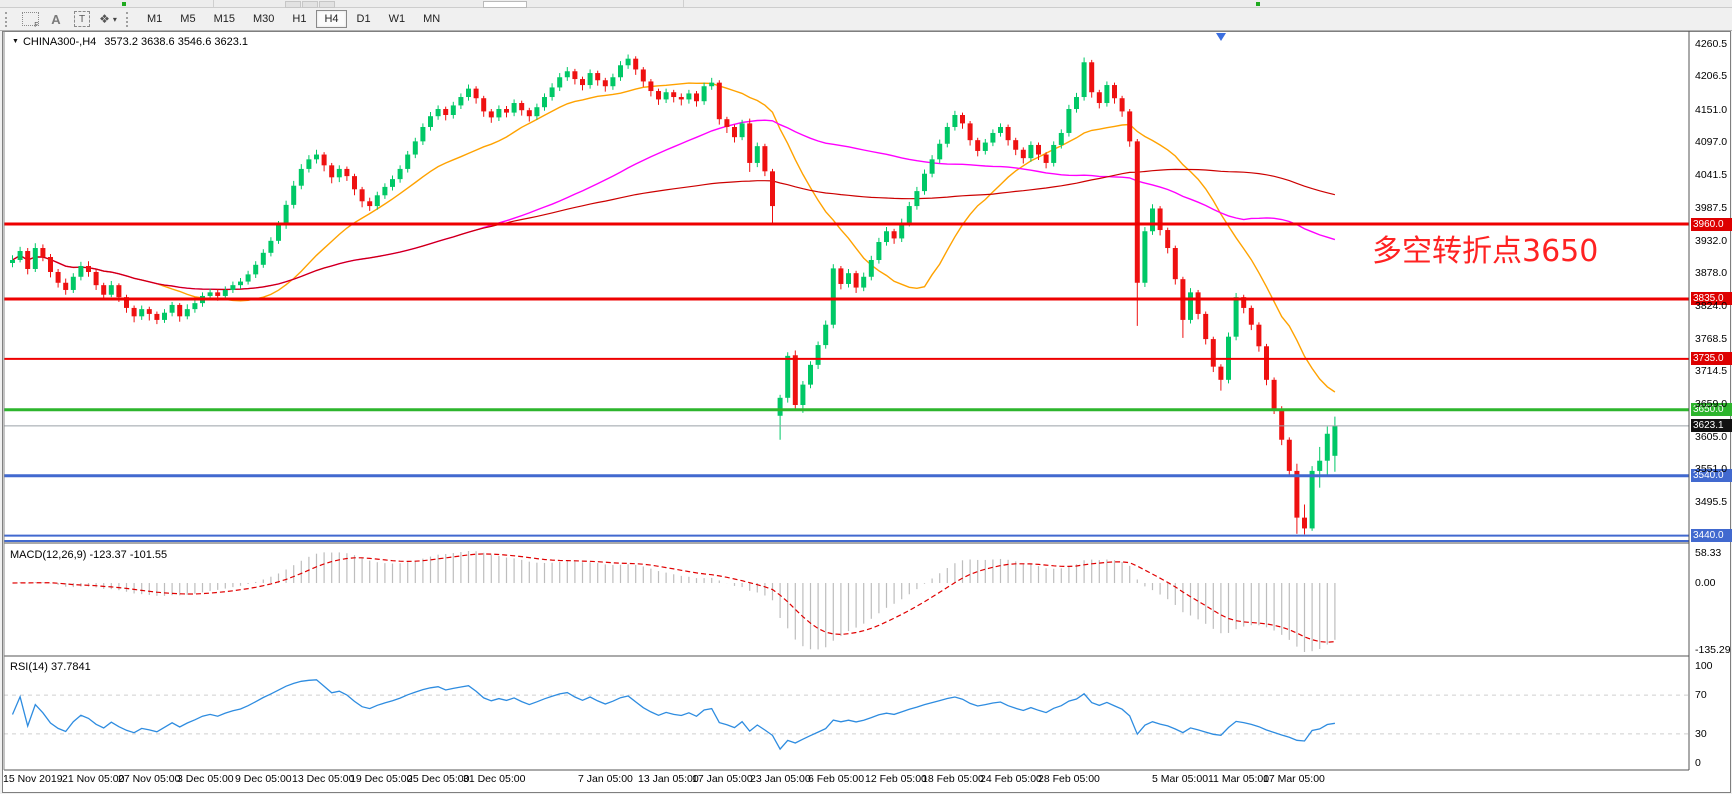 The image size is (1732, 794). I want to click on timeframe-button-w1: W1, so click(397, 19).